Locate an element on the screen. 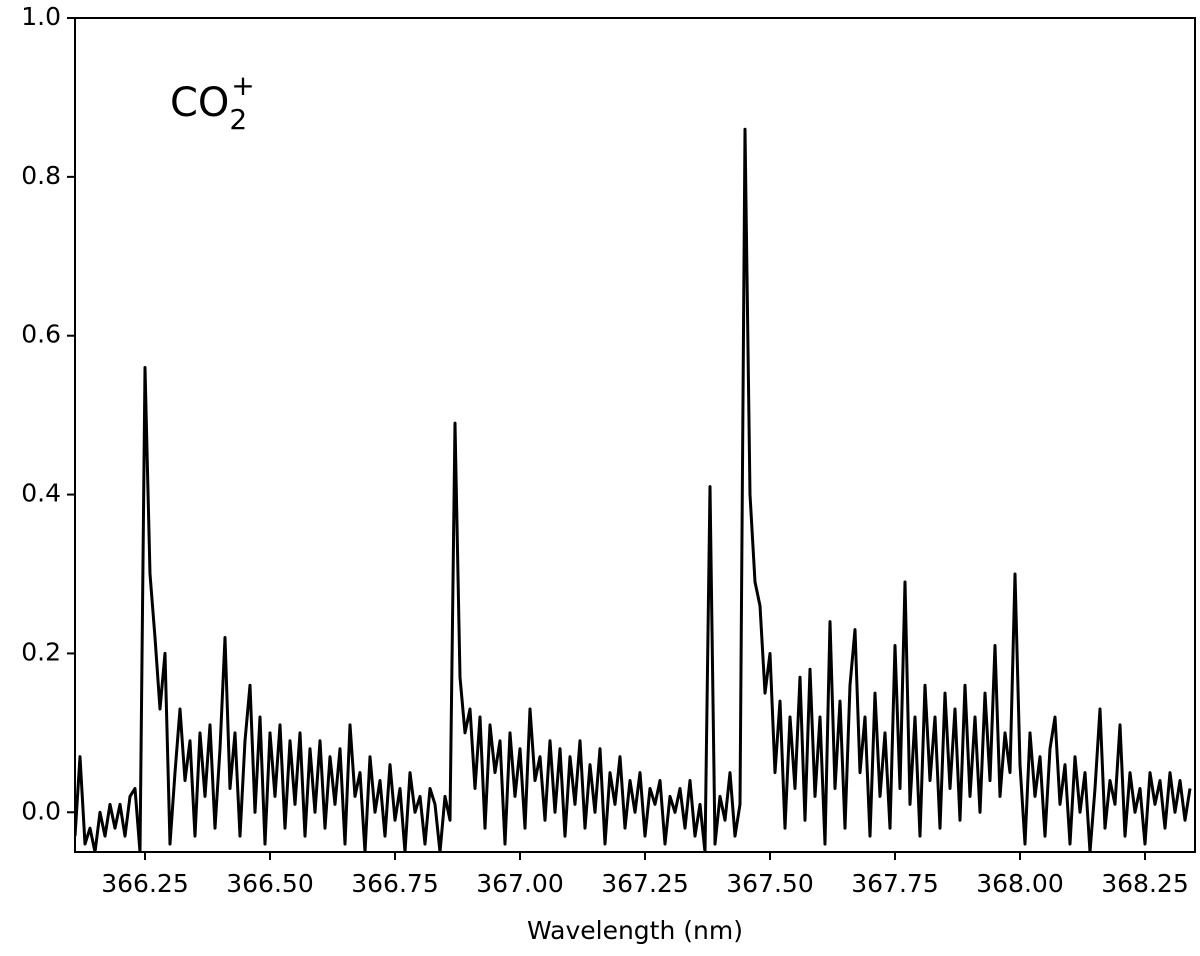 This screenshot has width=1200, height=956. y-tick-label: 1.0 is located at coordinates (41, 16).